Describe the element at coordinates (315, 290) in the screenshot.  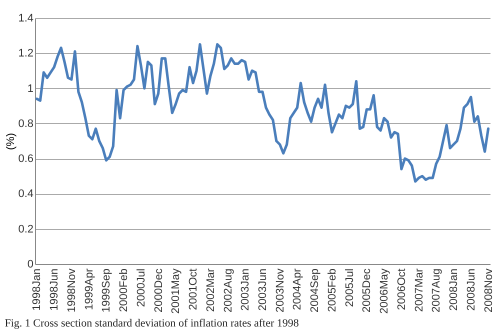
I see `x-tick-label: 2004Sep` at that location.